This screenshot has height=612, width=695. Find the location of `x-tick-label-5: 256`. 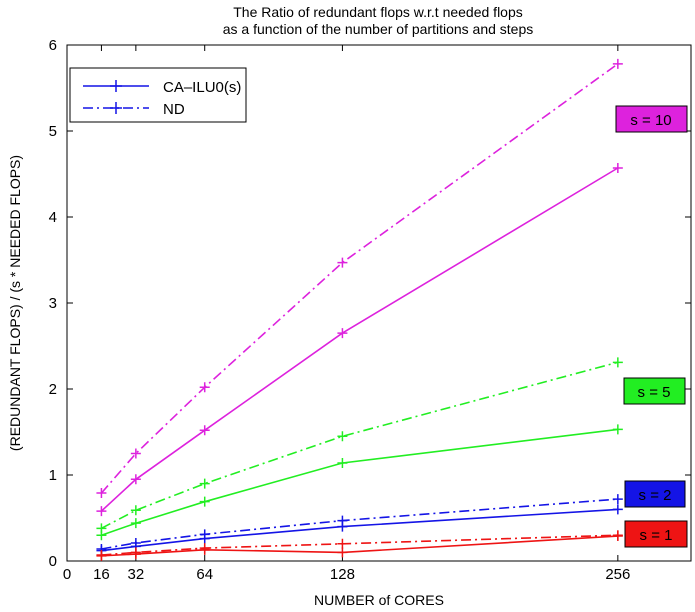

x-tick-label-5: 256 is located at coordinates (617, 574).